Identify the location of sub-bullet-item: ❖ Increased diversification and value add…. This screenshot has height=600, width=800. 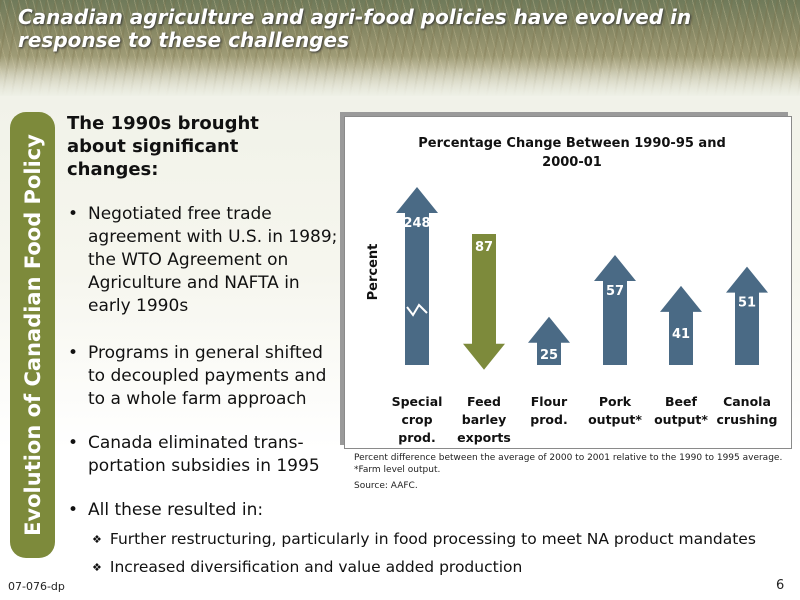
(307, 567).